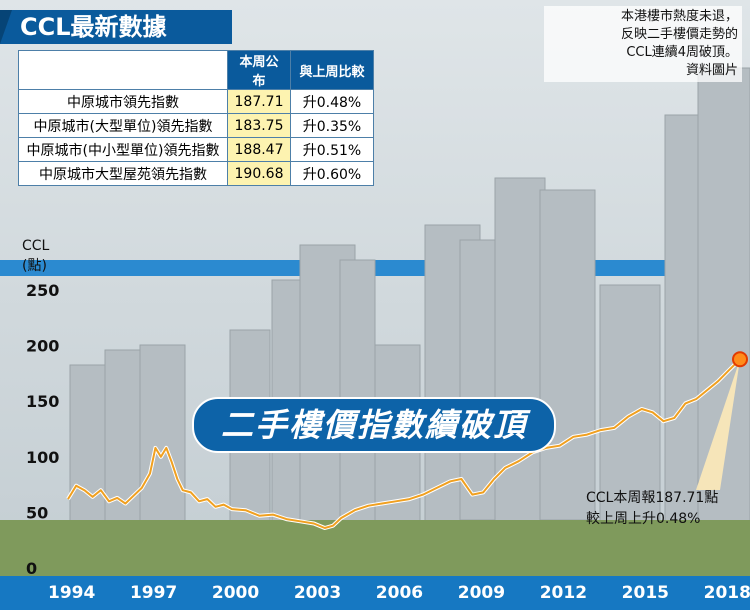 The image size is (750, 610). What do you see at coordinates (196, 149) in the screenshot?
I see `table-row: 中原城市(中小型單位)領先指數 188.47 升0.51%` at bounding box center [196, 149].